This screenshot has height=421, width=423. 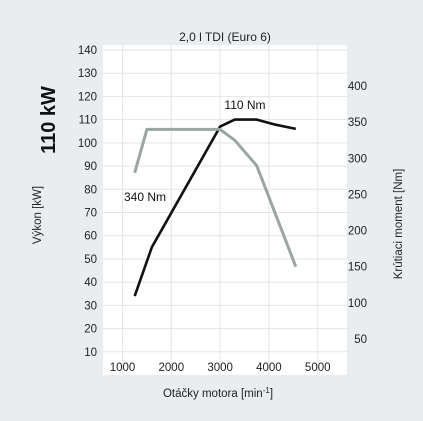 I want to click on y-left-tick-label: 90, so click(x=90, y=167).